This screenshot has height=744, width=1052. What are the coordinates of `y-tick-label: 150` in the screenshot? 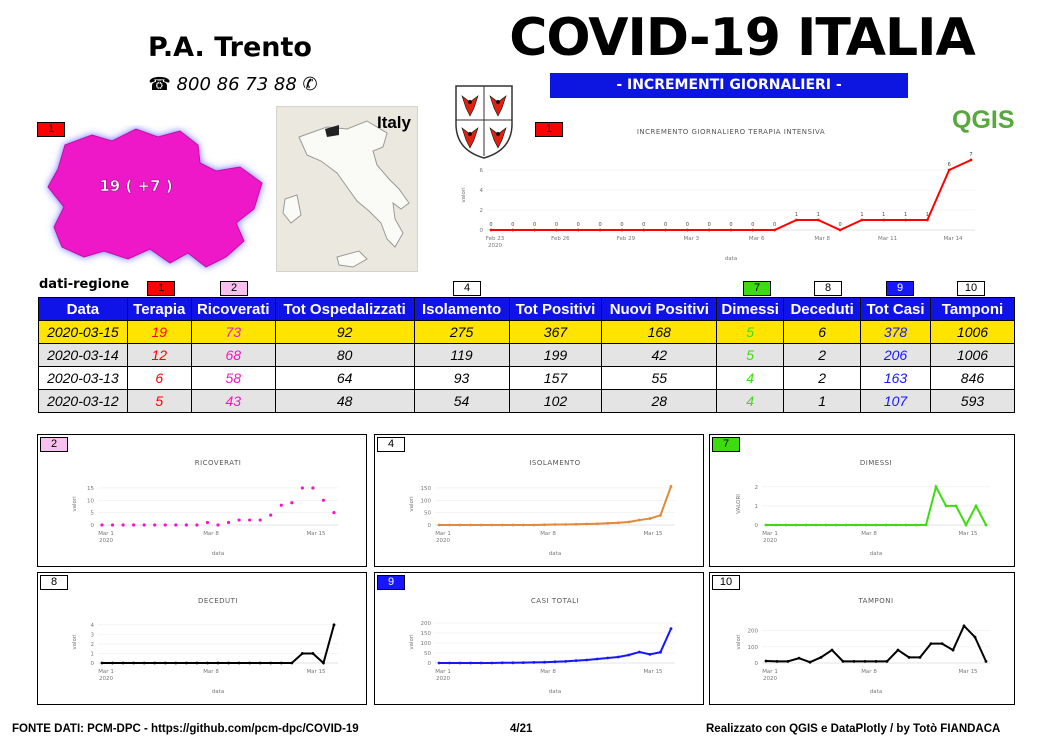 It's located at (426, 489).